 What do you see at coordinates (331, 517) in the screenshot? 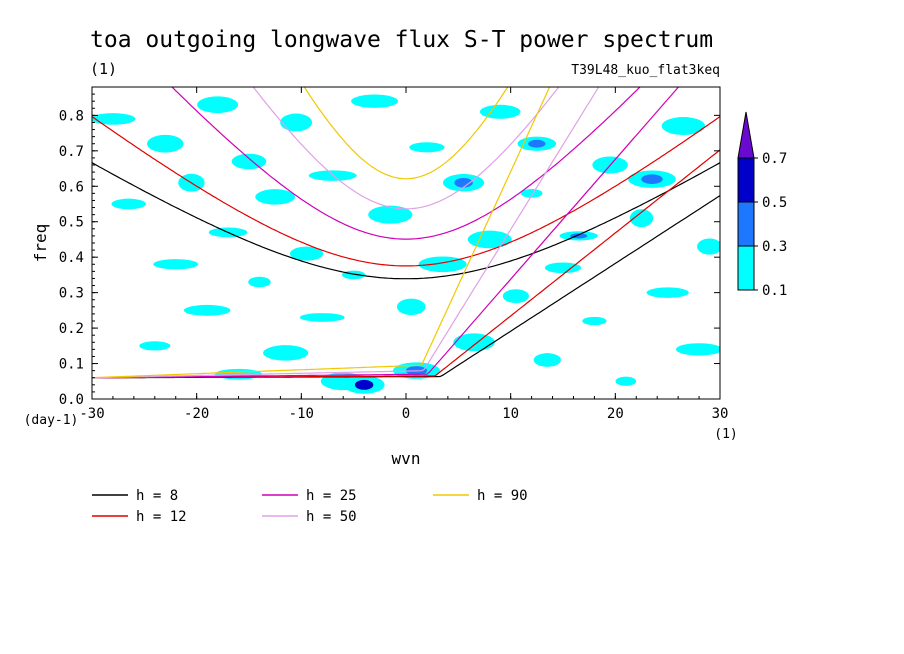
I see `legend-label: h = 50` at bounding box center [331, 517].